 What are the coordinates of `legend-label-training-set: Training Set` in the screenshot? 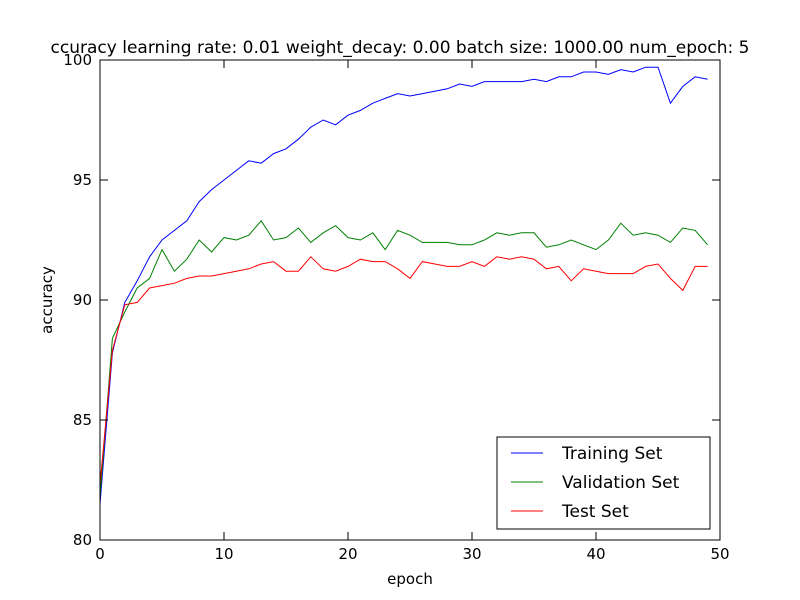 It's located at (612, 454).